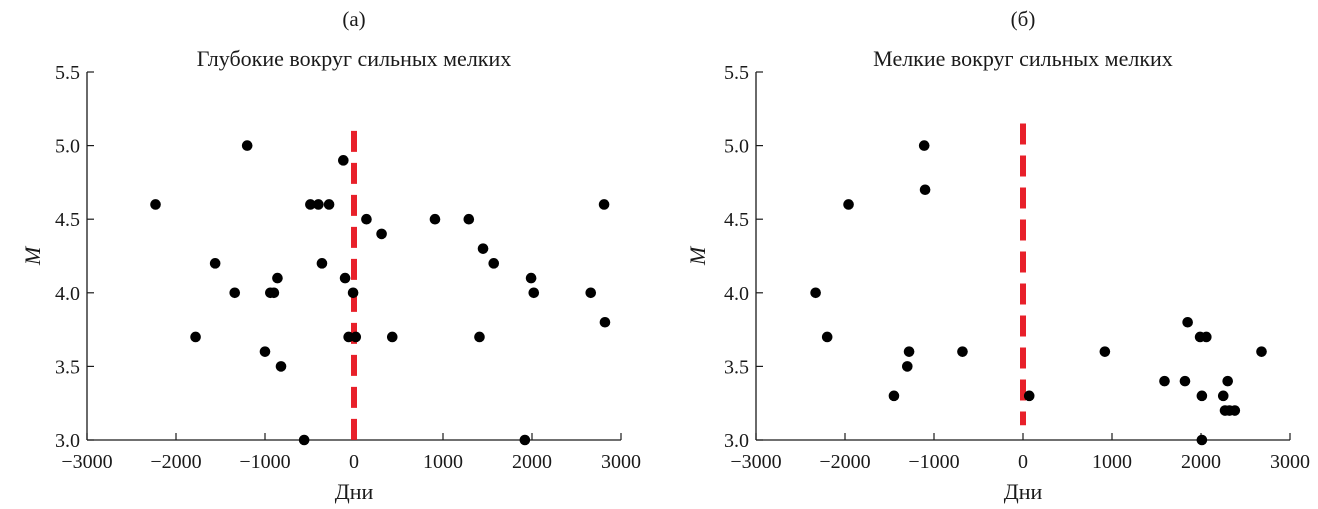  What do you see at coordinates (1023, 58) in the screenshot?
I see `chart-title: Мелкие вокруг сильных мелких` at bounding box center [1023, 58].